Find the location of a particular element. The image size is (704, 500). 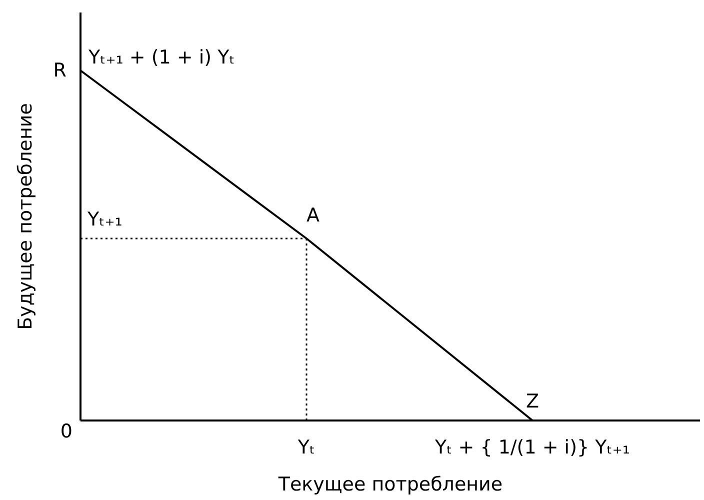

x-tick-label: Yₜ + { 1/(1 + i)} Yₜ₊₁ is located at coordinates (532, 447).